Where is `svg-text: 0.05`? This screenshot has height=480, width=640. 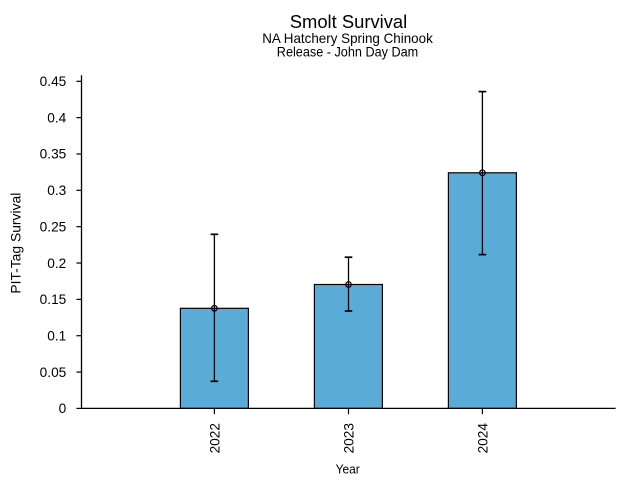 svg-text: 0.05 is located at coordinates (53, 372).